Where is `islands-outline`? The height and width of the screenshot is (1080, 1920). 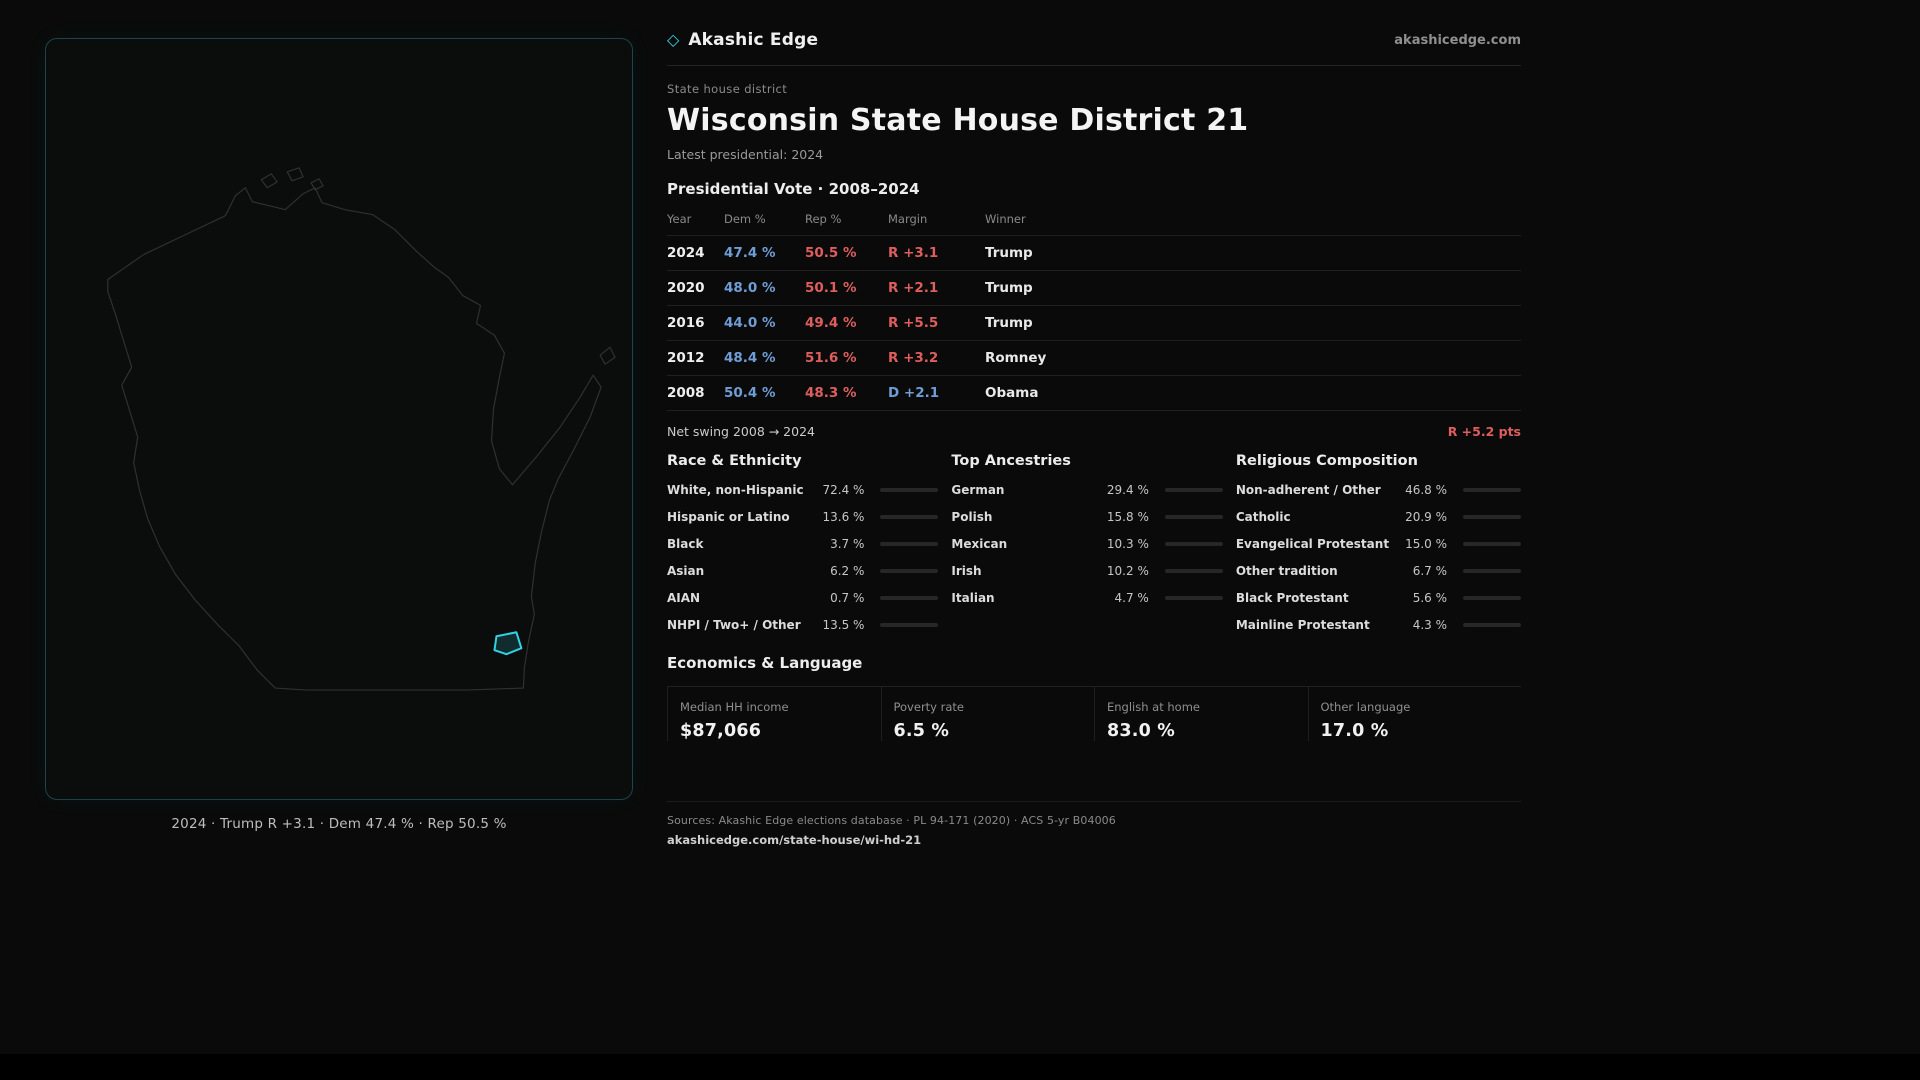 islands-outline is located at coordinates (438, 266).